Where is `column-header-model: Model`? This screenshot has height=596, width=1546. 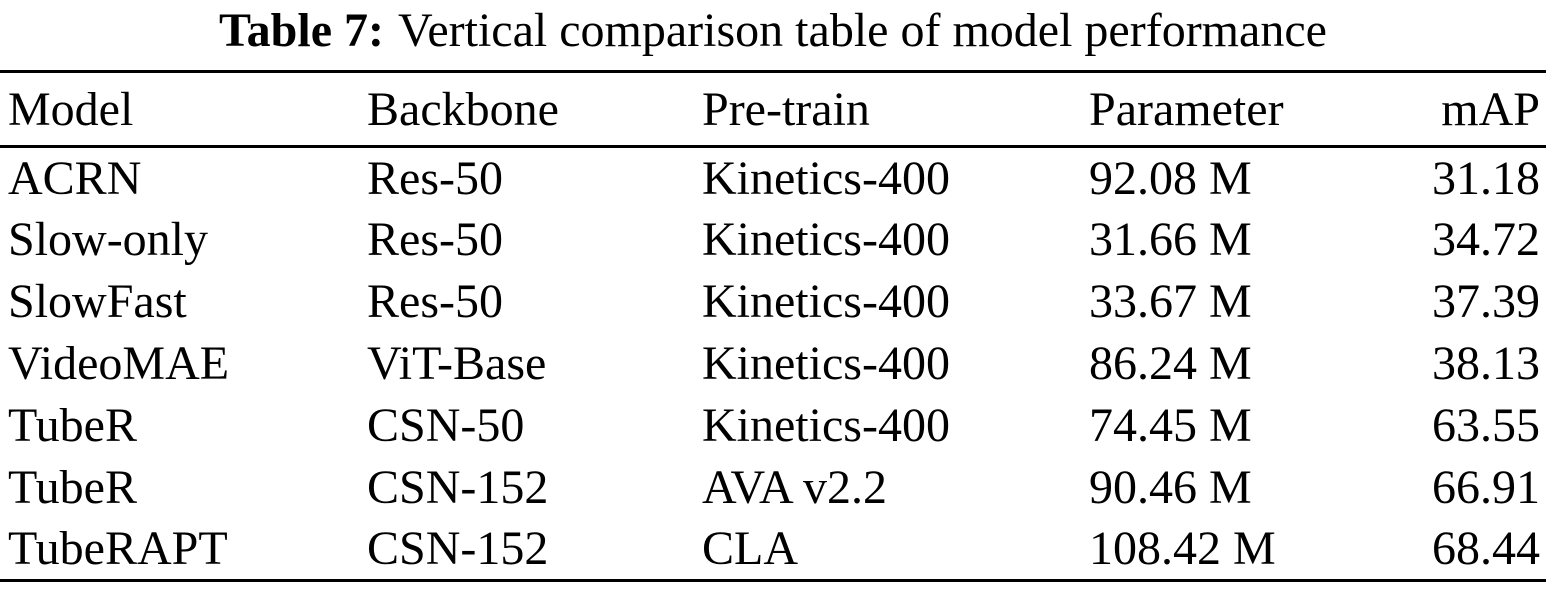
column-header-model: Model is located at coordinates (183, 109).